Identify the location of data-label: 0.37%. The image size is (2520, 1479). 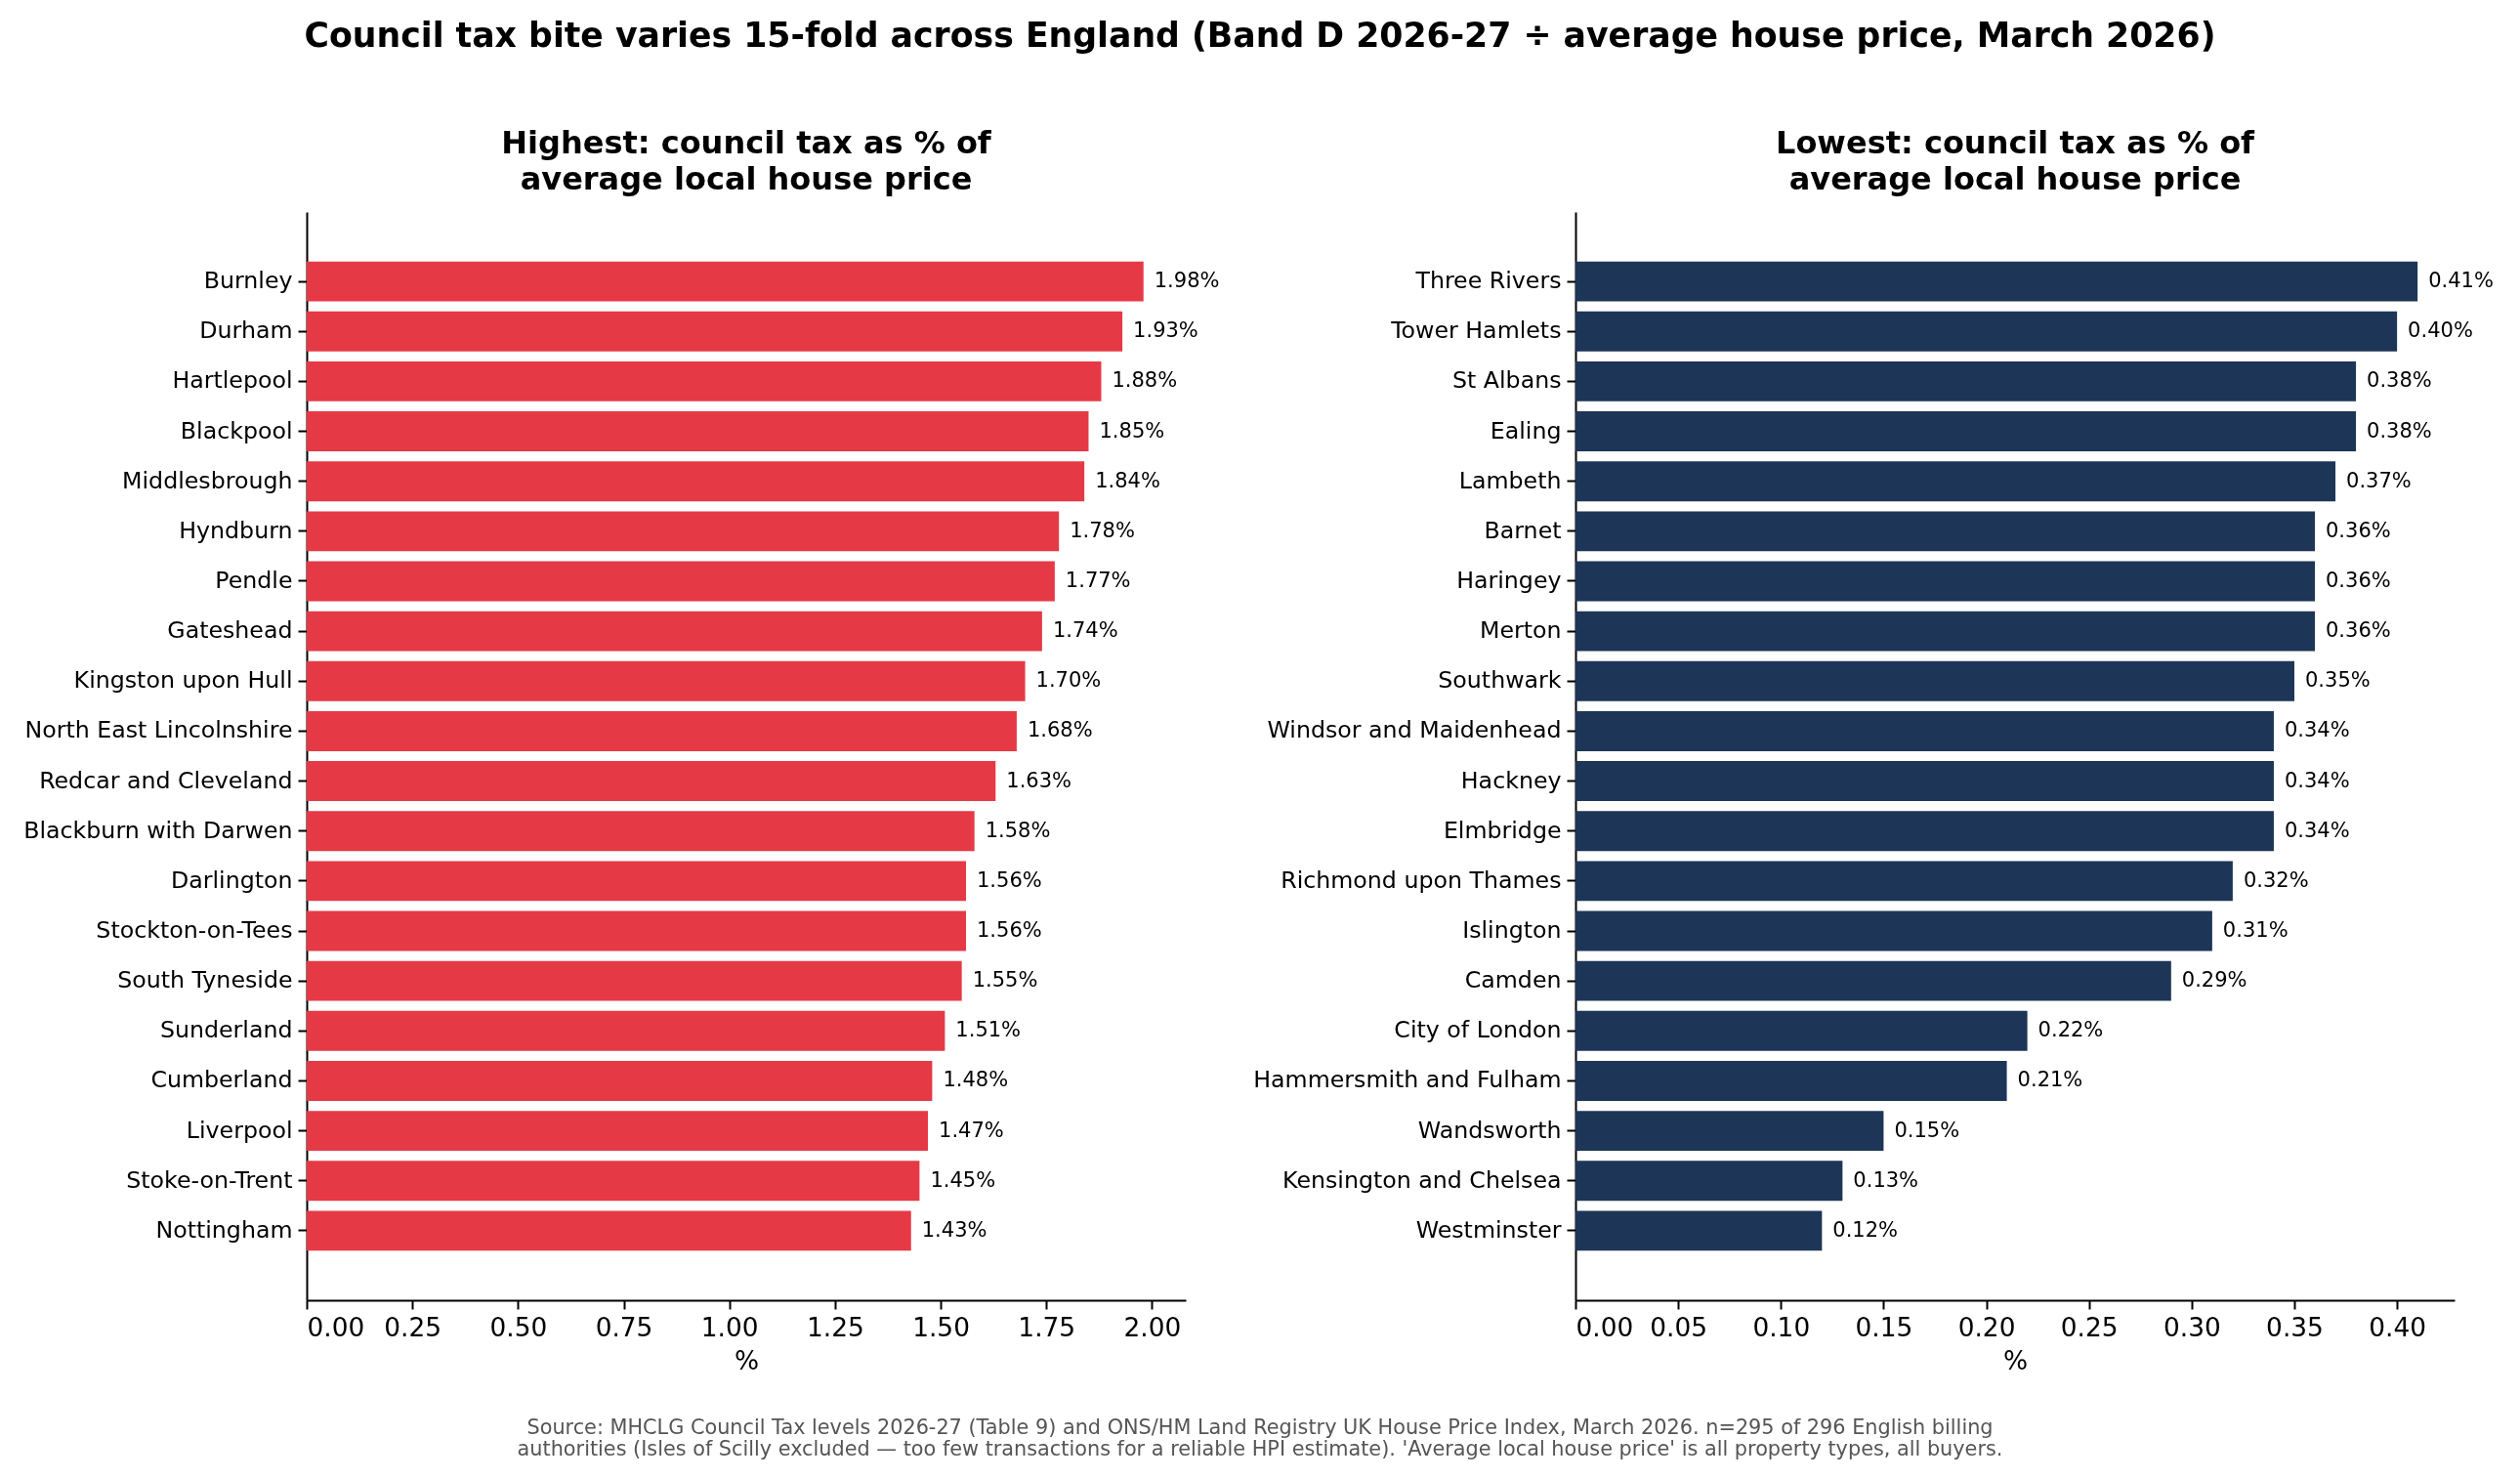
(2379, 480).